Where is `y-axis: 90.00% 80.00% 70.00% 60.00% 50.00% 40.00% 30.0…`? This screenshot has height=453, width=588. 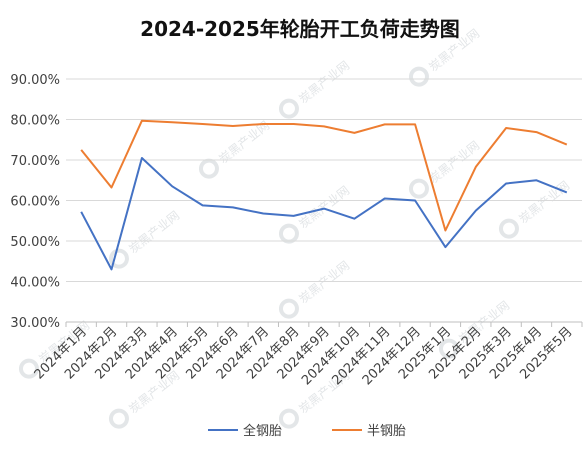 y-axis: 90.00% 80.00% 70.00% 60.00% 50.00% 40.00% 30.0… is located at coordinates (35, 202).